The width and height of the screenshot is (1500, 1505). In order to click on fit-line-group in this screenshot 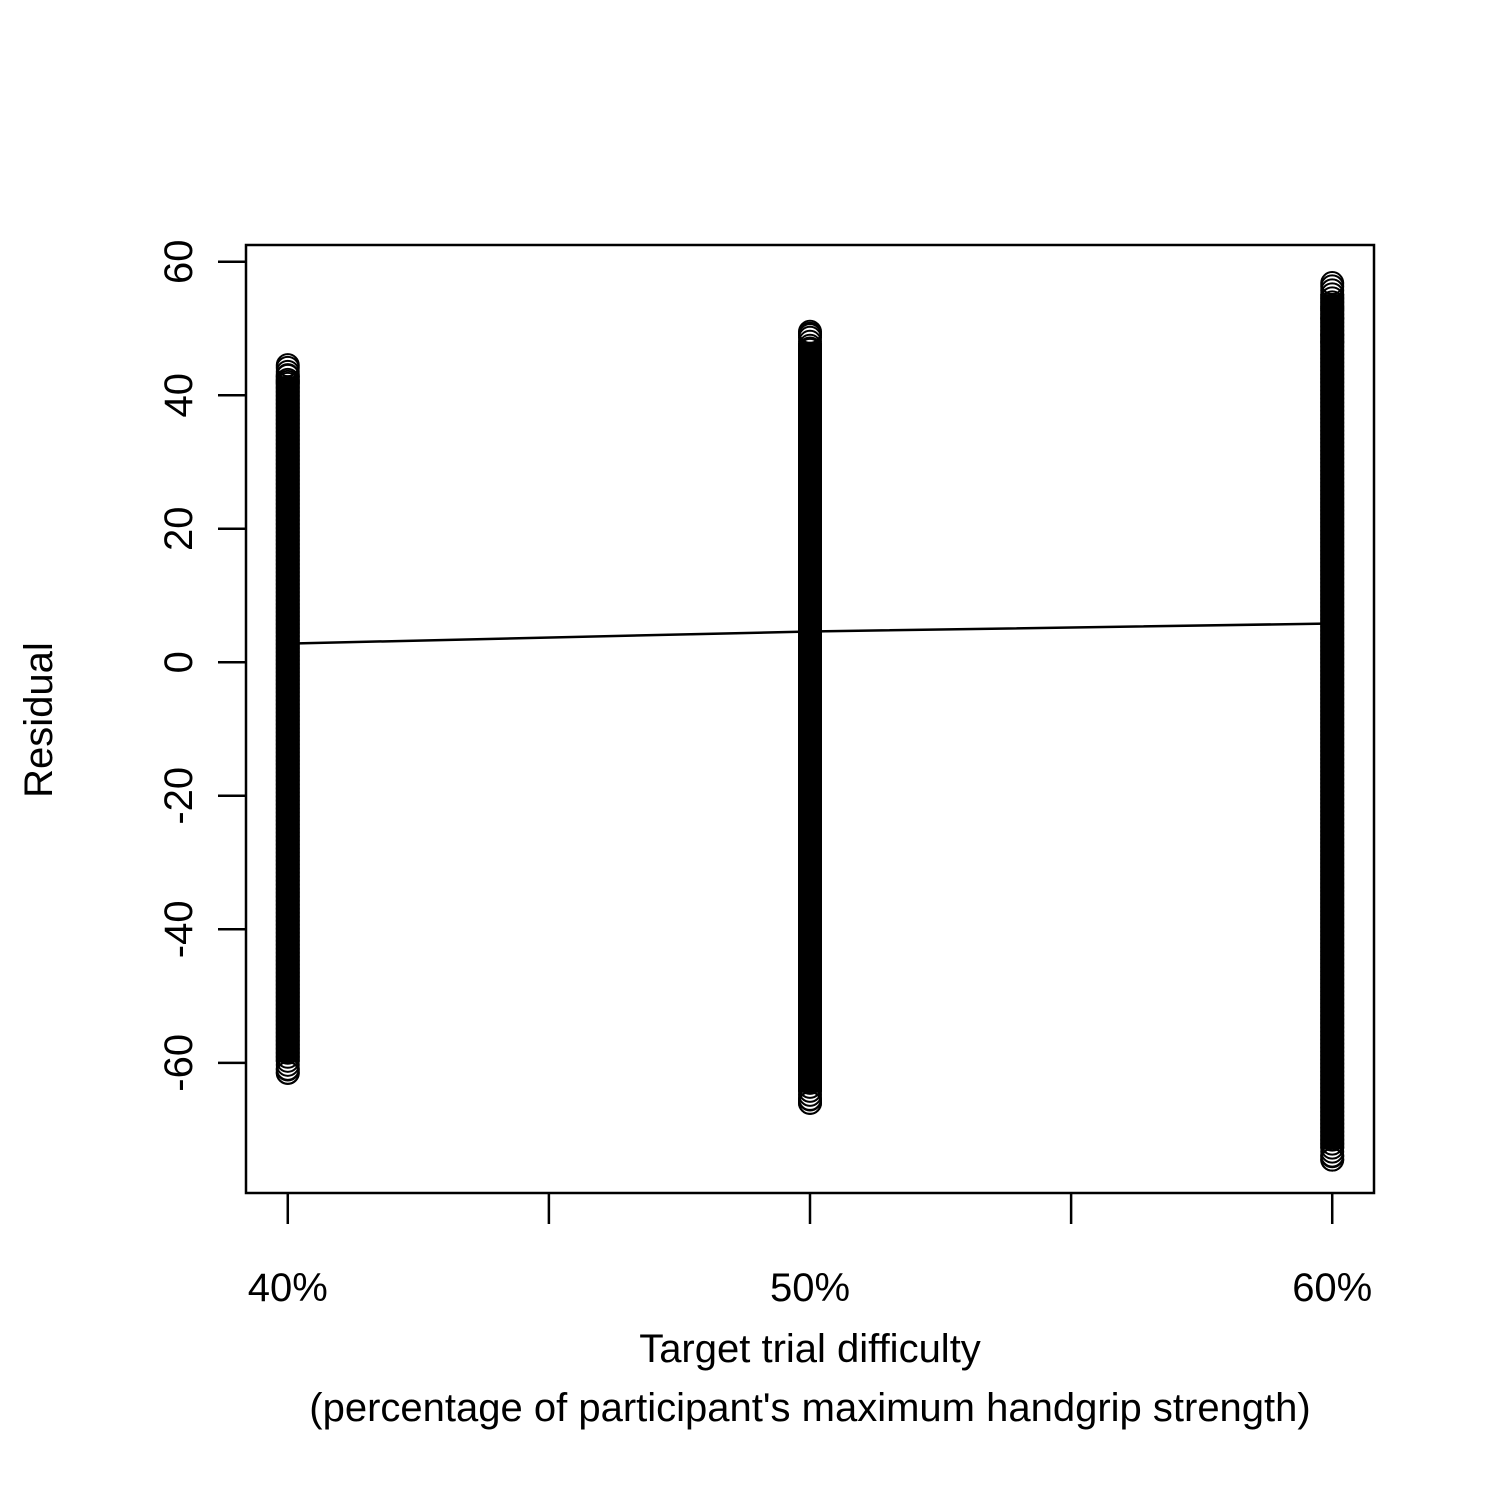, I will do `click(810, 633)`.